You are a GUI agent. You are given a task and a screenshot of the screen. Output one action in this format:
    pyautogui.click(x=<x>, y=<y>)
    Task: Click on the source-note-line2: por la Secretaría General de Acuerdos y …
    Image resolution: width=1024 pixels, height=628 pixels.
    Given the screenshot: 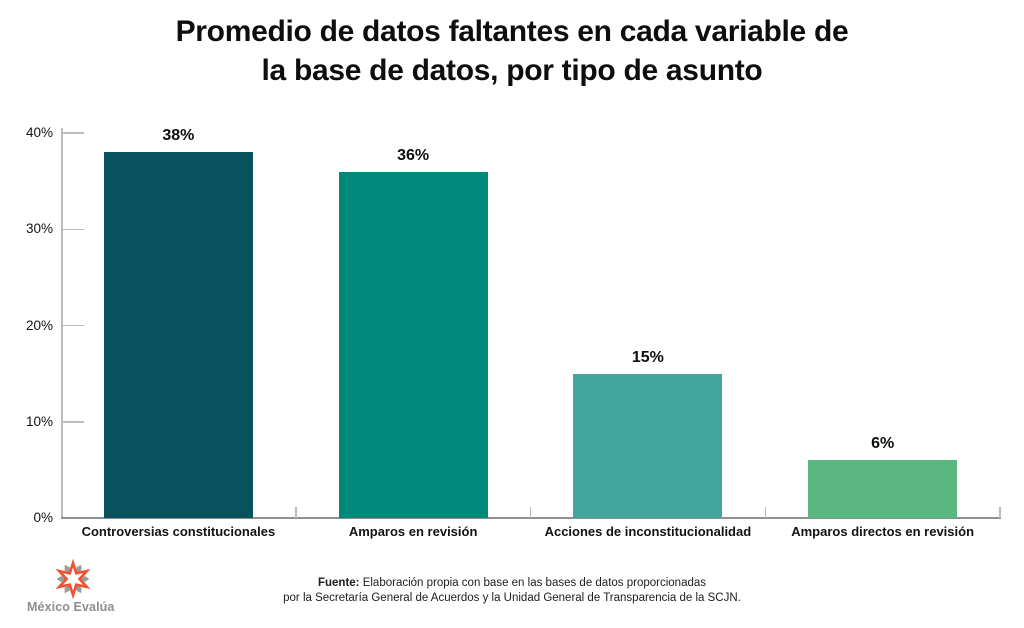 What is the action you would take?
    pyautogui.click(x=512, y=598)
    